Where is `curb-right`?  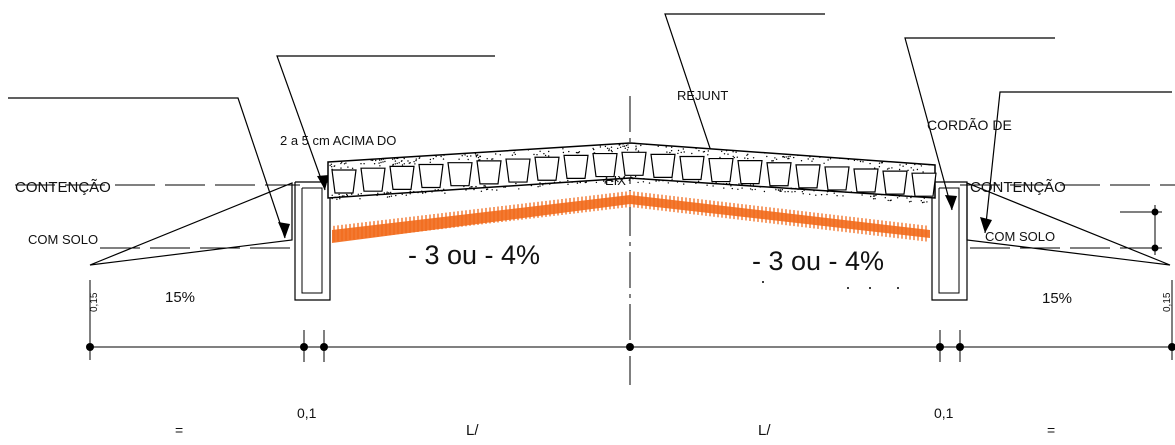
curb-right is located at coordinates (949, 241).